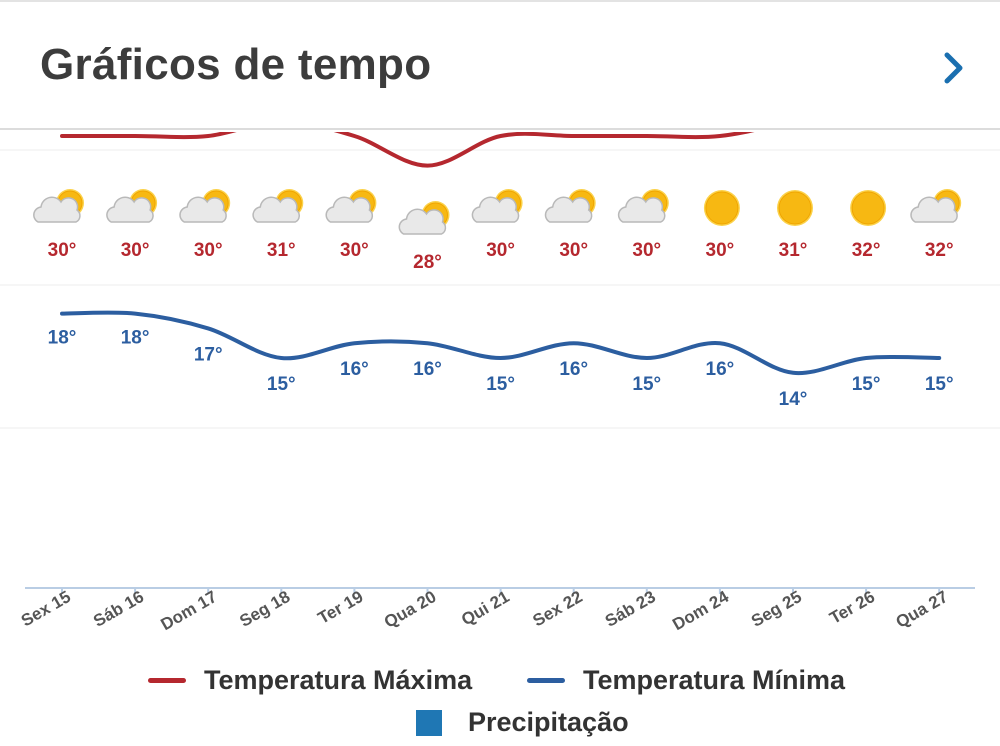 This screenshot has height=746, width=1000. I want to click on legend-min-swatch, so click(546, 680).